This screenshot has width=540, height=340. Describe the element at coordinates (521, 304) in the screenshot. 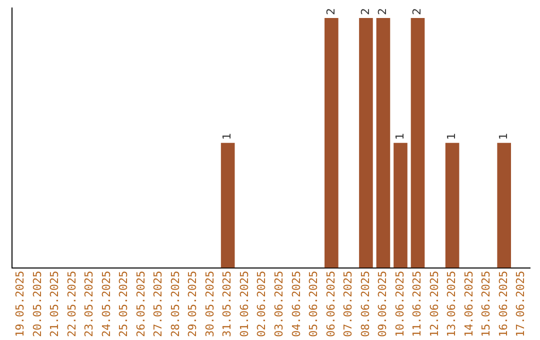

I see `x-tick-label: 17.06.2025` at that location.